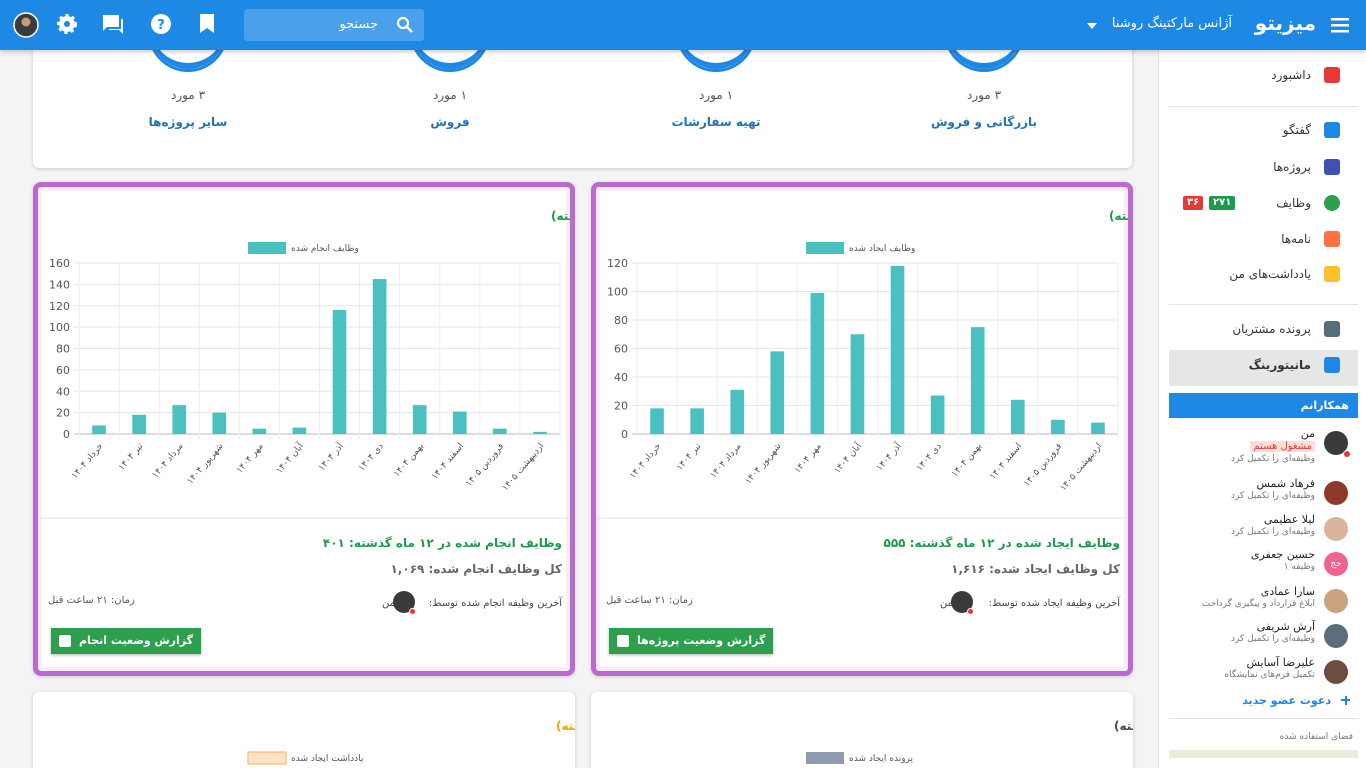  What do you see at coordinates (1285, 483) in the screenshot?
I see `colleague-name: فرهاد شمس` at bounding box center [1285, 483].